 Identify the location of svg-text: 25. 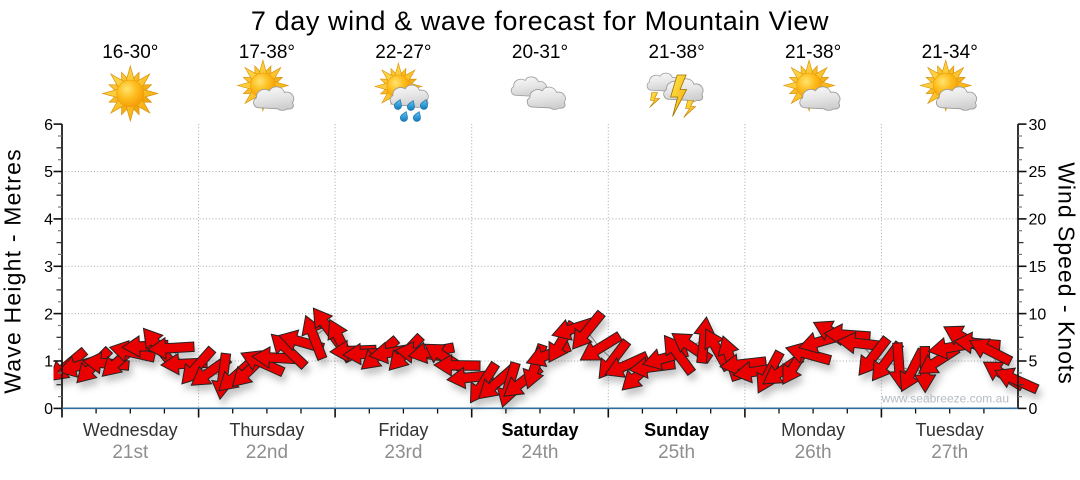
(1038, 172).